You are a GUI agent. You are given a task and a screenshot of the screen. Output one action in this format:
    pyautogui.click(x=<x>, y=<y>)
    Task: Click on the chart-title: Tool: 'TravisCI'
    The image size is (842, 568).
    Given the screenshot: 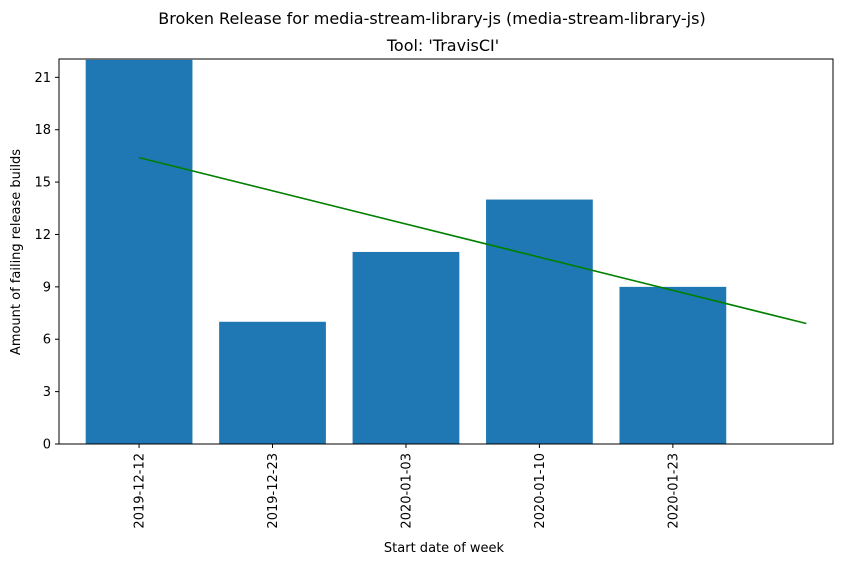 What is the action you would take?
    pyautogui.click(x=442, y=45)
    